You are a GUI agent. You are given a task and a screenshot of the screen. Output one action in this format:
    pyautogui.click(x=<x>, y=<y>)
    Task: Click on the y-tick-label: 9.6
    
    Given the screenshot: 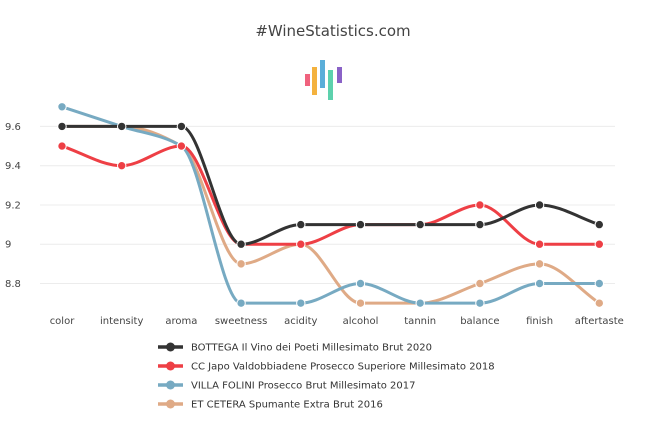 What is the action you would take?
    pyautogui.click(x=13, y=127)
    